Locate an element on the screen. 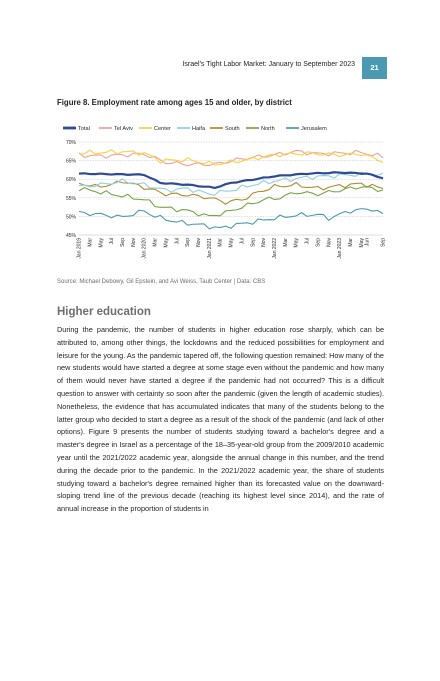 The image size is (440, 681). legend-item: Tel Aviv is located at coordinates (116, 129).